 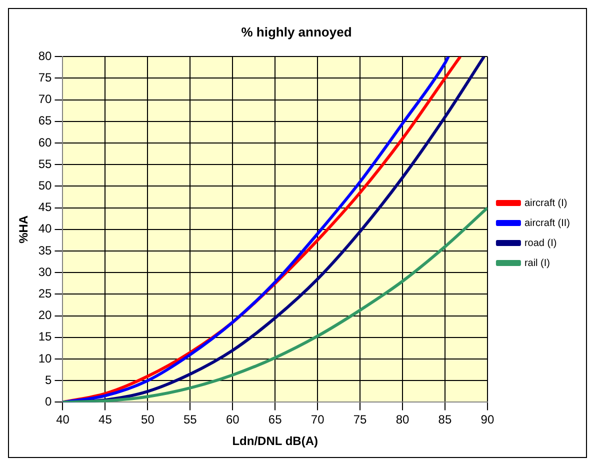 What do you see at coordinates (547, 223) in the screenshot?
I see `legend-label: aircraft (II)` at bounding box center [547, 223].